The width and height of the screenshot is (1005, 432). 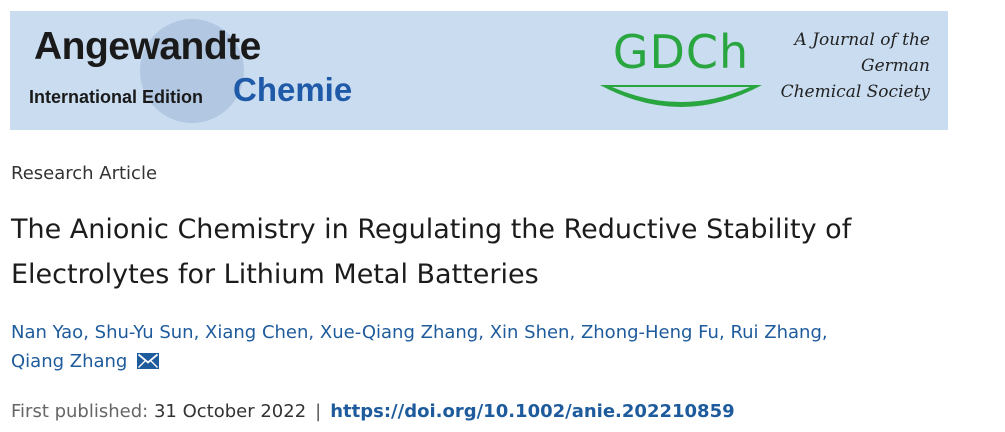 What do you see at coordinates (192, 71) in the screenshot?
I see `logo-circle-graphic` at bounding box center [192, 71].